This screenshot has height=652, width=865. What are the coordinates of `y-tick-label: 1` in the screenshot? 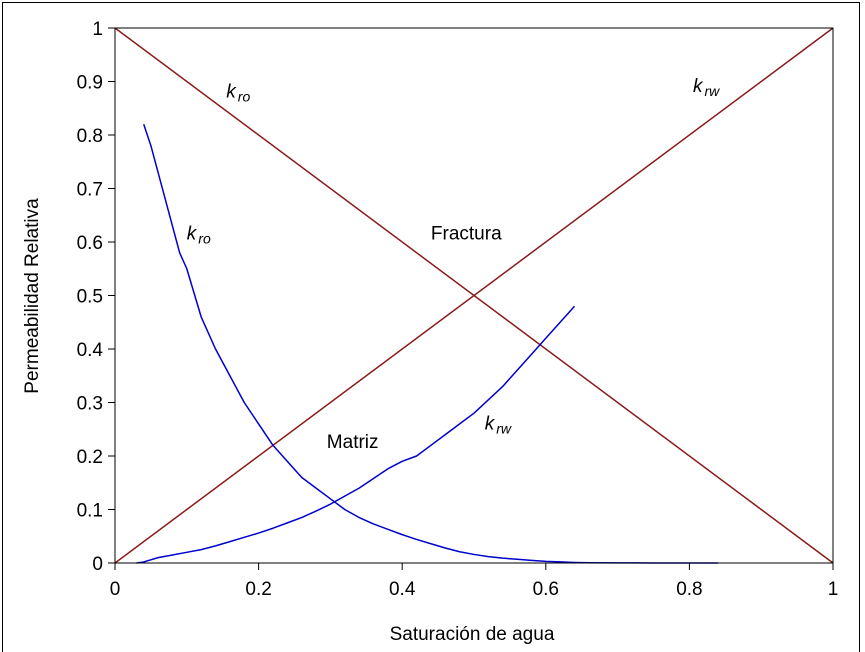 It's located at (97, 29).